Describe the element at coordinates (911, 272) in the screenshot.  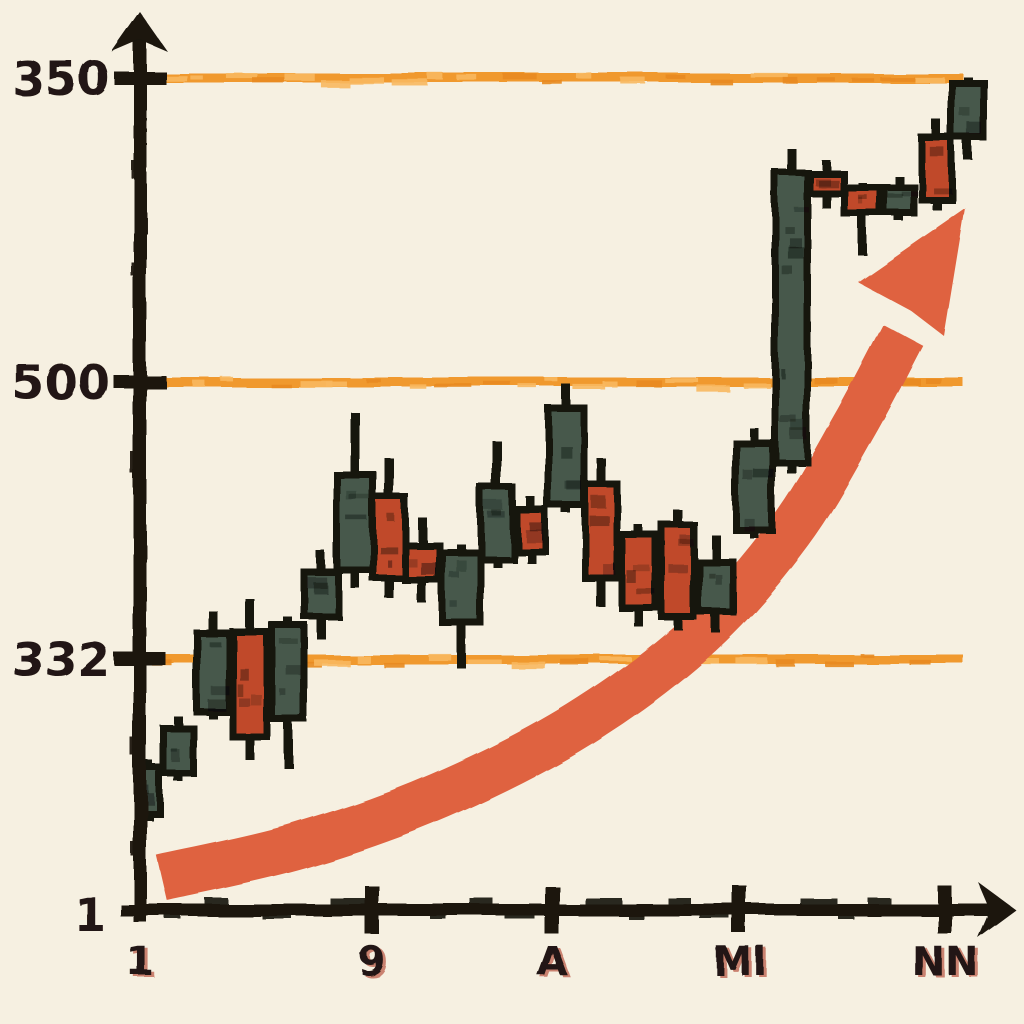
I see `trend-arrow-head` at that location.